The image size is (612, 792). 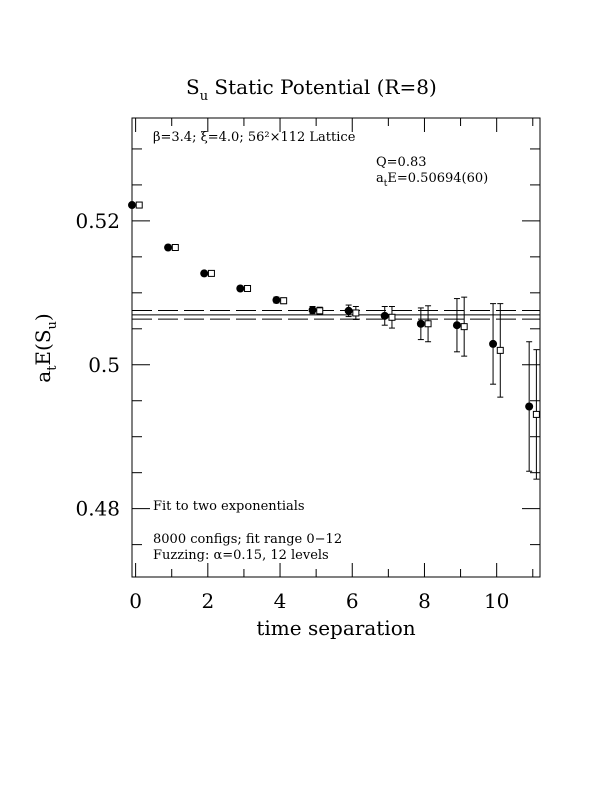 What do you see at coordinates (432, 180) in the screenshot?
I see `energy-annotation: atE=0.50694(60)` at bounding box center [432, 180].